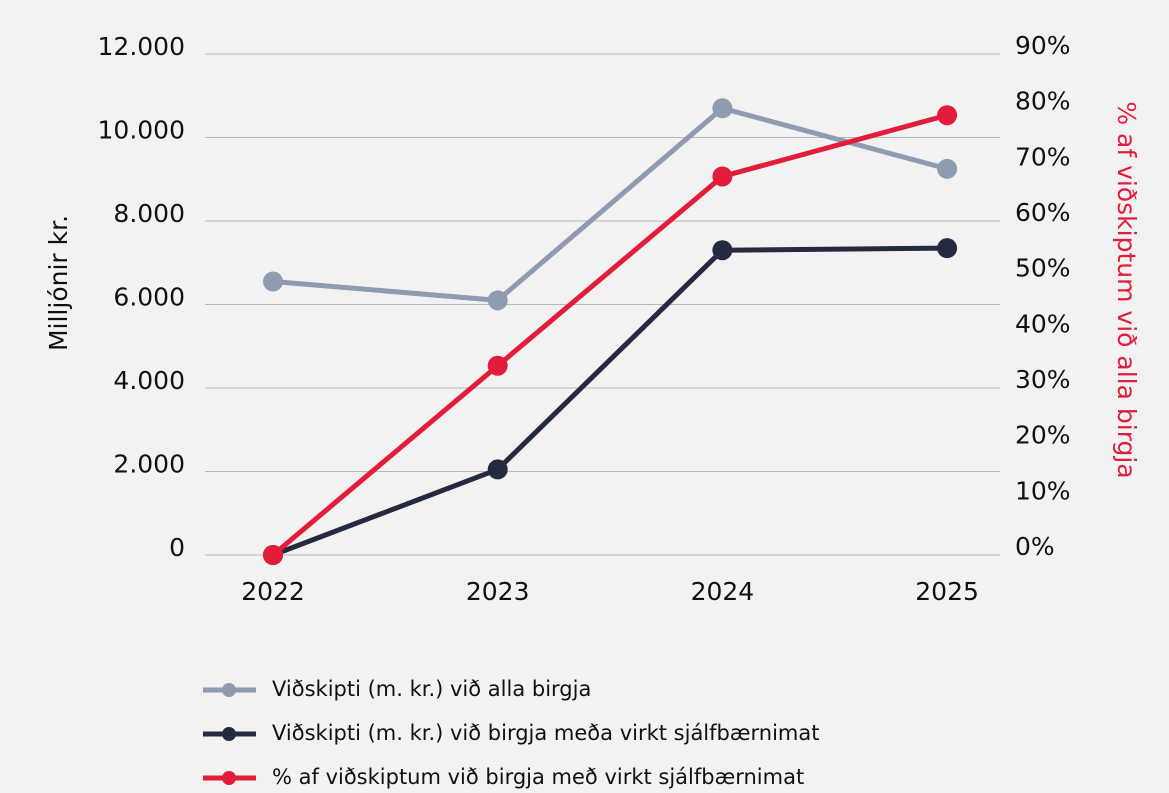 The image size is (1169, 793). I want to click on y-tick-label: 4.000, so click(149, 380).